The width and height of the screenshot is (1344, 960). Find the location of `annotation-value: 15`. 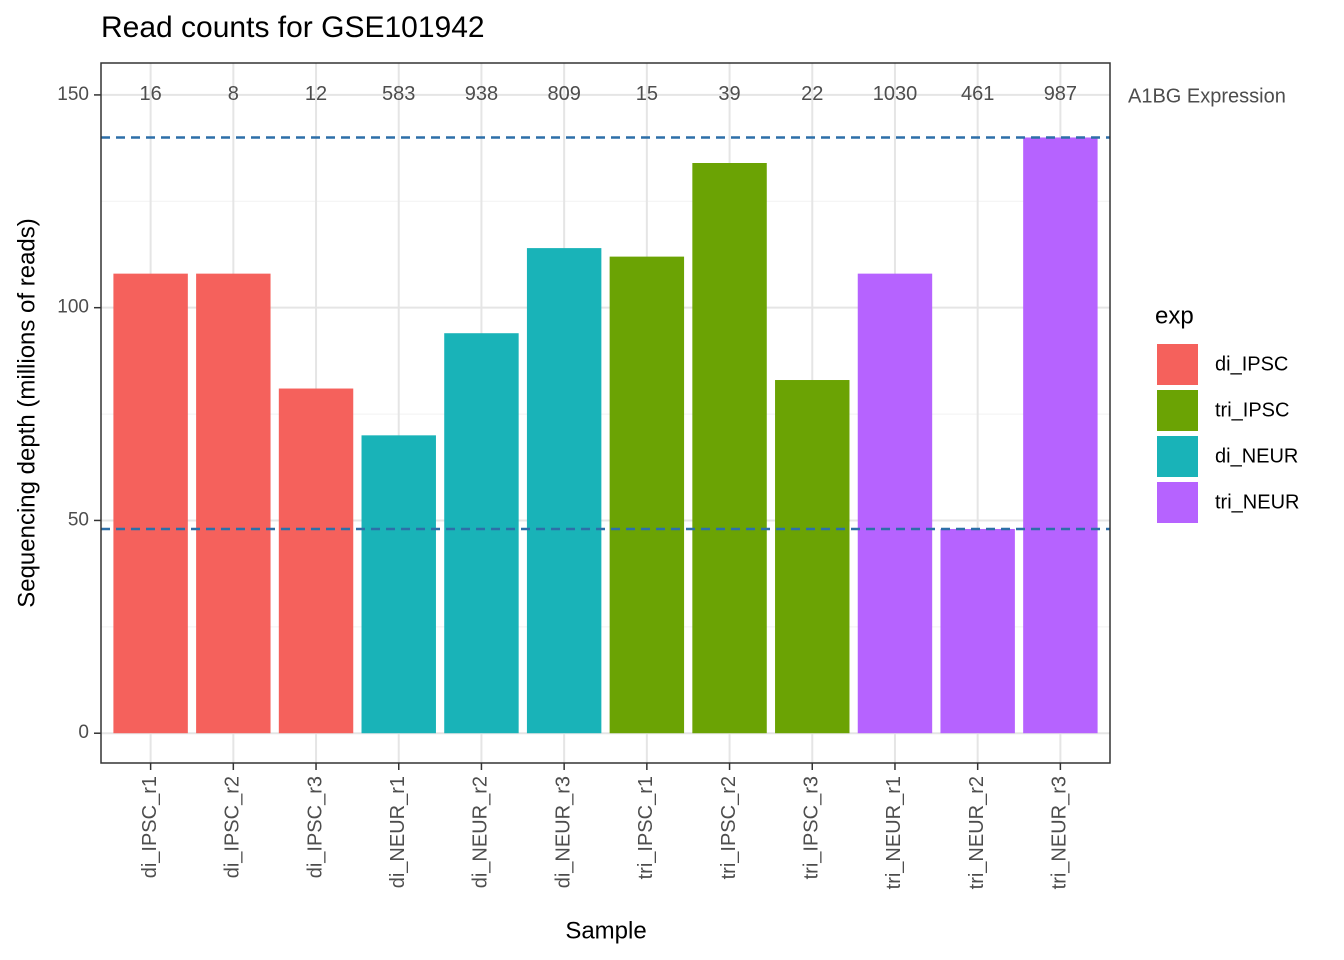

annotation-value: 15 is located at coordinates (647, 94).